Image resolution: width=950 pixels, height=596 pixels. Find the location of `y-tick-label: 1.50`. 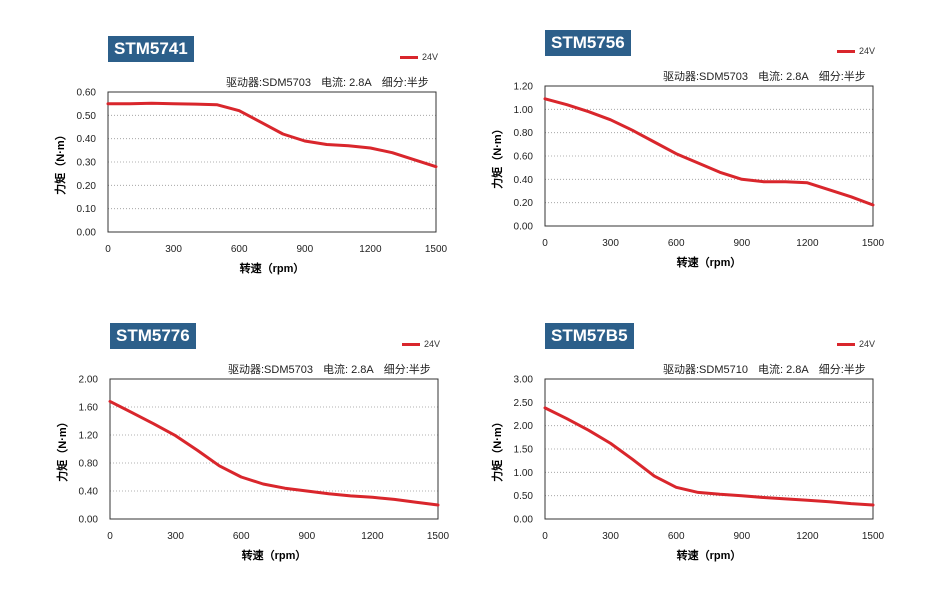

y-tick-label: 1.50 is located at coordinates (524, 450).